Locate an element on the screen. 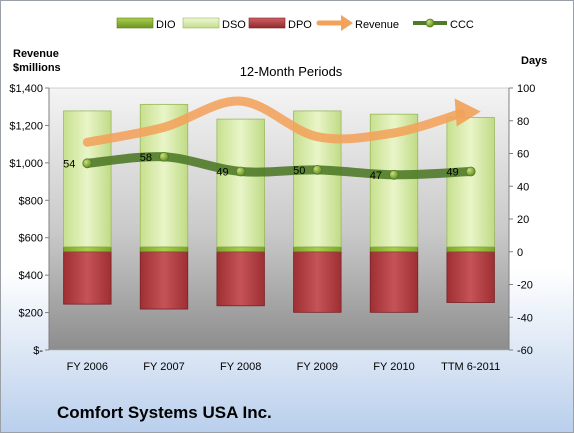 This screenshot has width=574, height=433. right-tick-label: 100 is located at coordinates (526, 89).